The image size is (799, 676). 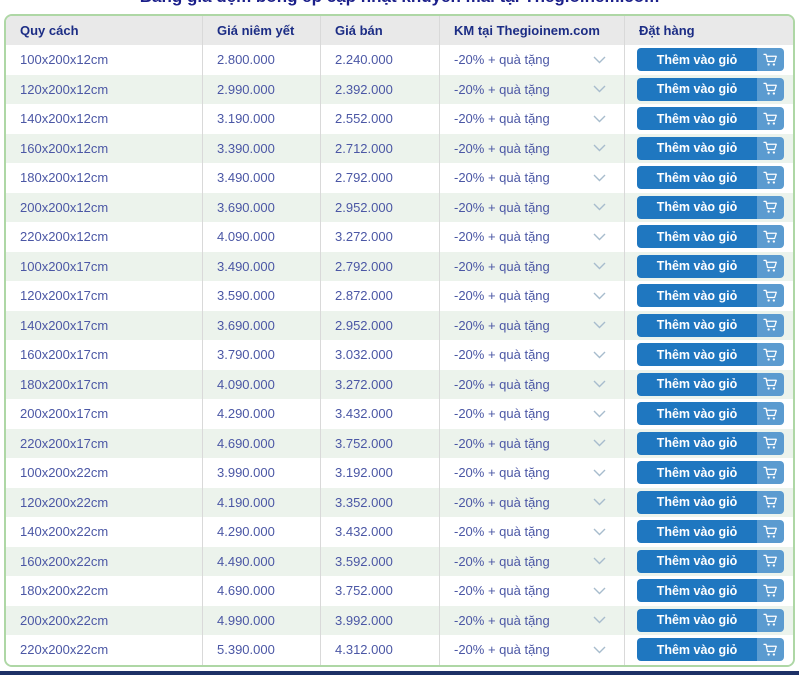 What do you see at coordinates (261, 60) in the screenshot?
I see `list-price-cell: 2.800.000` at bounding box center [261, 60].